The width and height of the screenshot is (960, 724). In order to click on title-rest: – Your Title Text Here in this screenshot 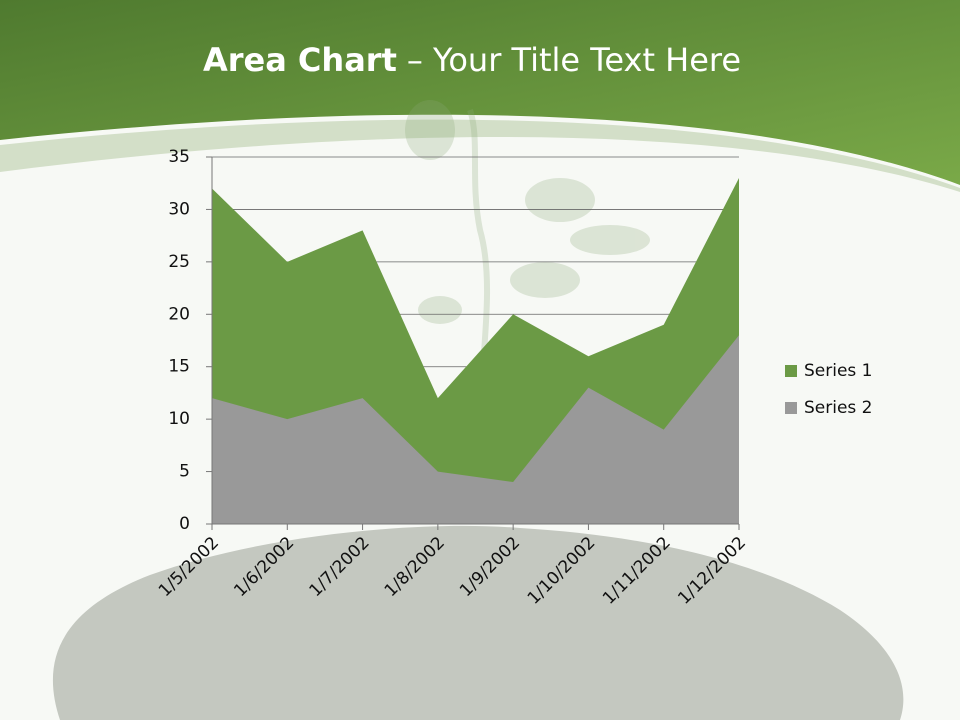, I will do `click(574, 60)`.